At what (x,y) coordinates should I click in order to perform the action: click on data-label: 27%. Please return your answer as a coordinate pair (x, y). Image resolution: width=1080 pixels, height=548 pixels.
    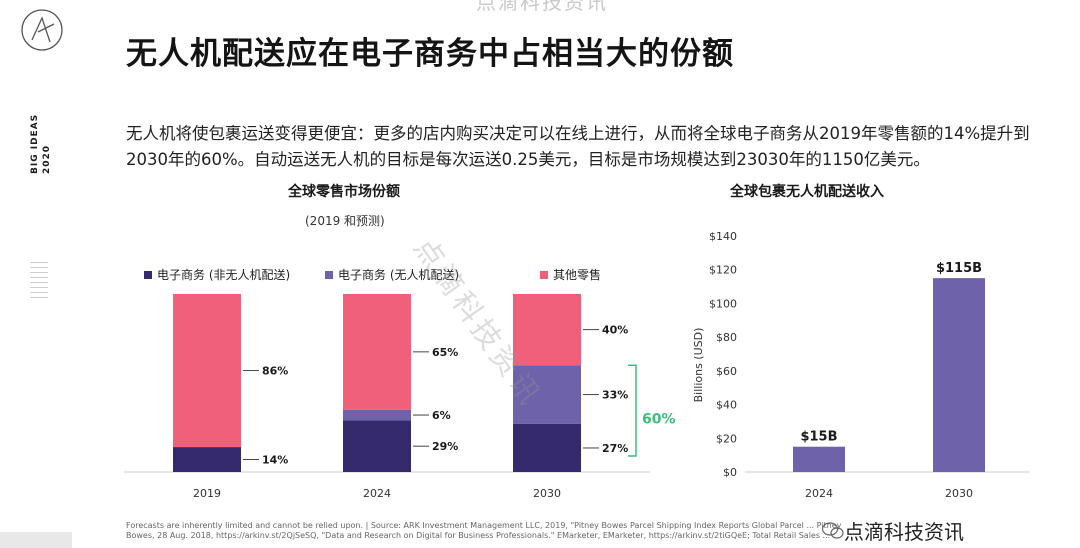
    Looking at the image, I should click on (615, 448).